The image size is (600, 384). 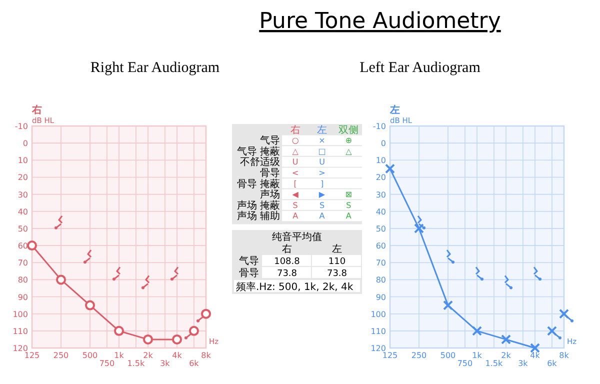 What do you see at coordinates (322, 173) in the screenshot?
I see `data-label: >` at bounding box center [322, 173].